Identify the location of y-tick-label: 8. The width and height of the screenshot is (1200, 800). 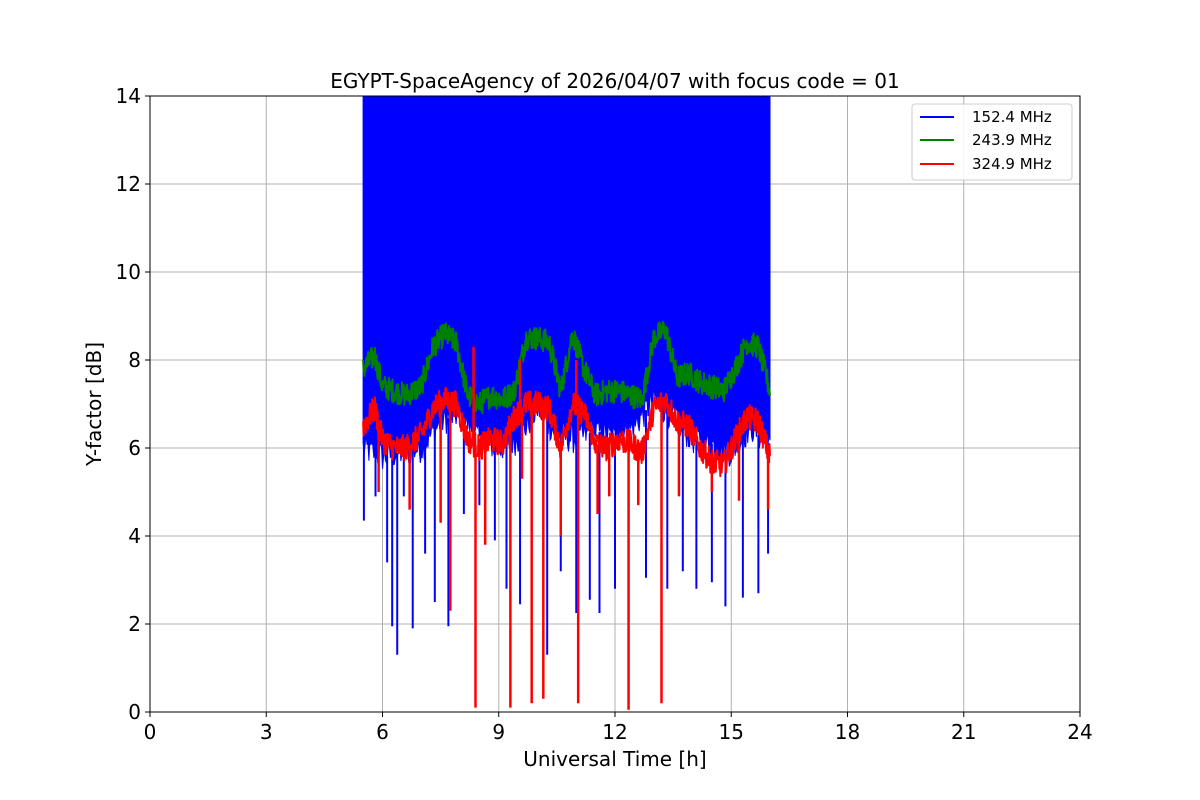
(134, 360).